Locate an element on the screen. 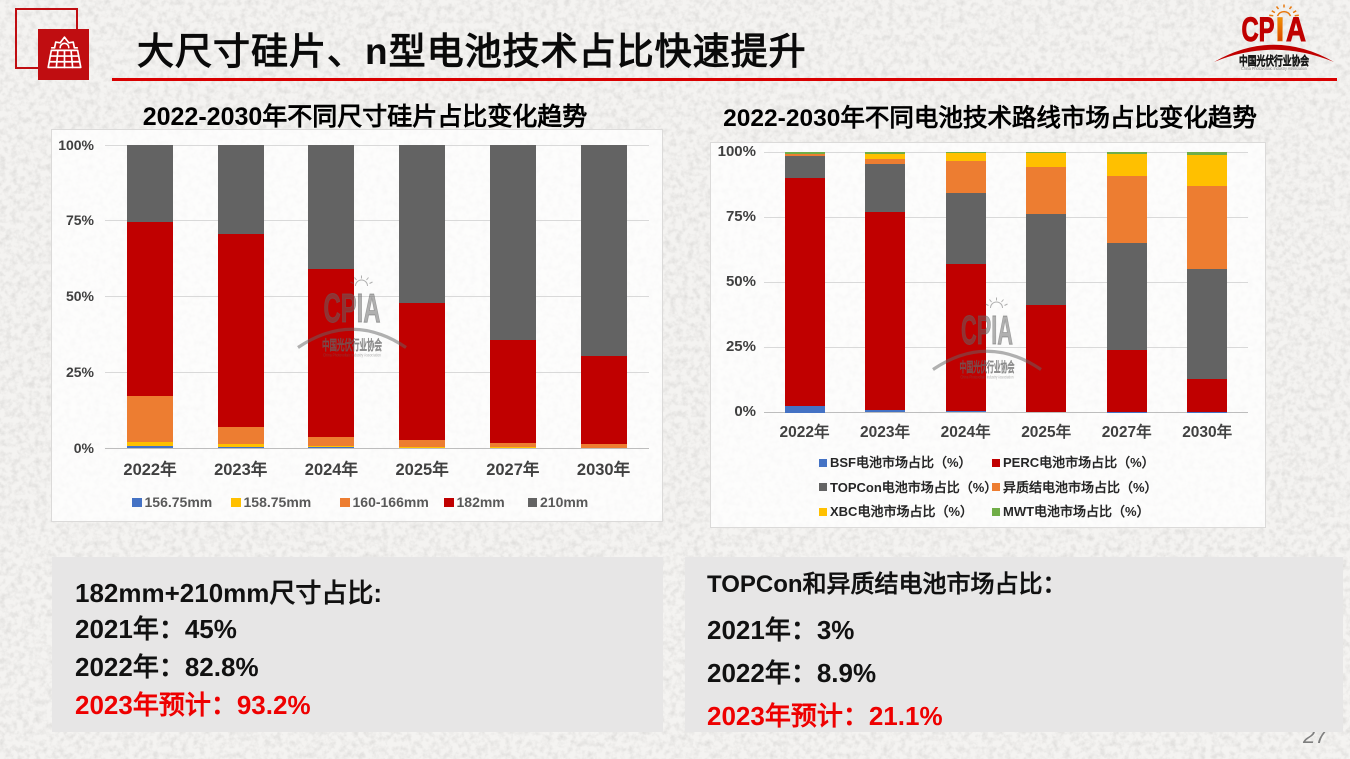 Image resolution: width=1350 pixels, height=759 pixels. svg-text: 中国光伏行业协会 is located at coordinates (1274, 60).